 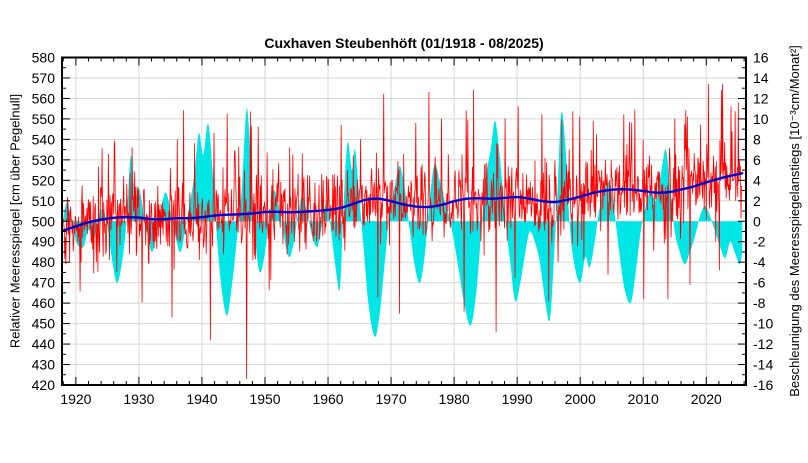 What do you see at coordinates (44, 58) in the screenshot?
I see `y-left-tick-label: 580` at bounding box center [44, 58].